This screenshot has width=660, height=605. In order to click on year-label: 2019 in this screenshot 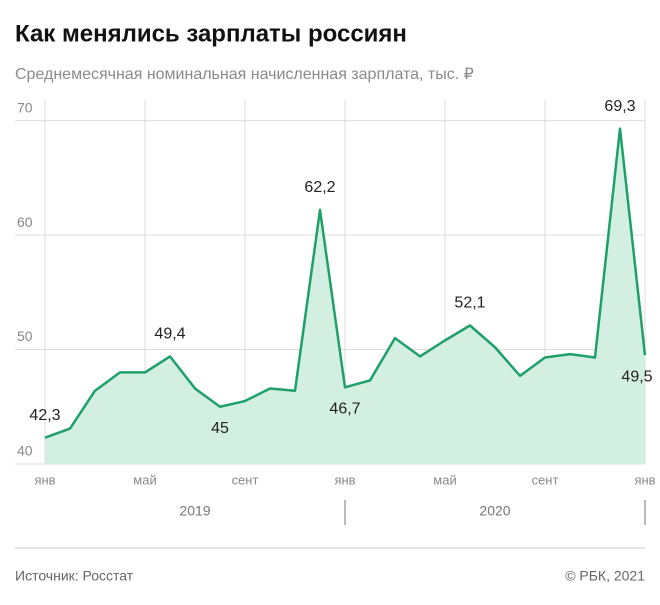, I will do `click(194, 511)`.